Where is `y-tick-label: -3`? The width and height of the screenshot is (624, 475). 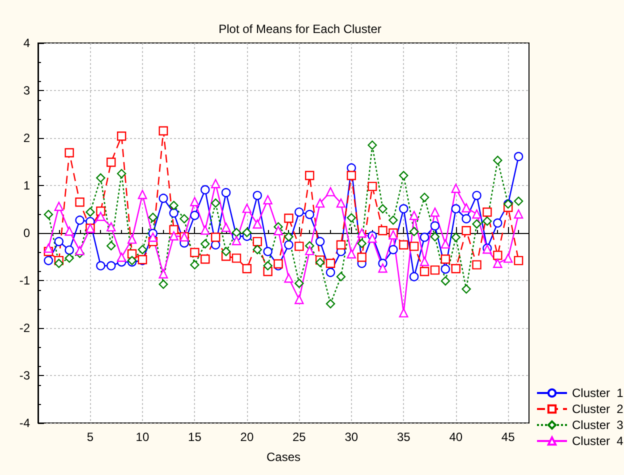 y-tick-label: -3 is located at coordinates (24, 375).